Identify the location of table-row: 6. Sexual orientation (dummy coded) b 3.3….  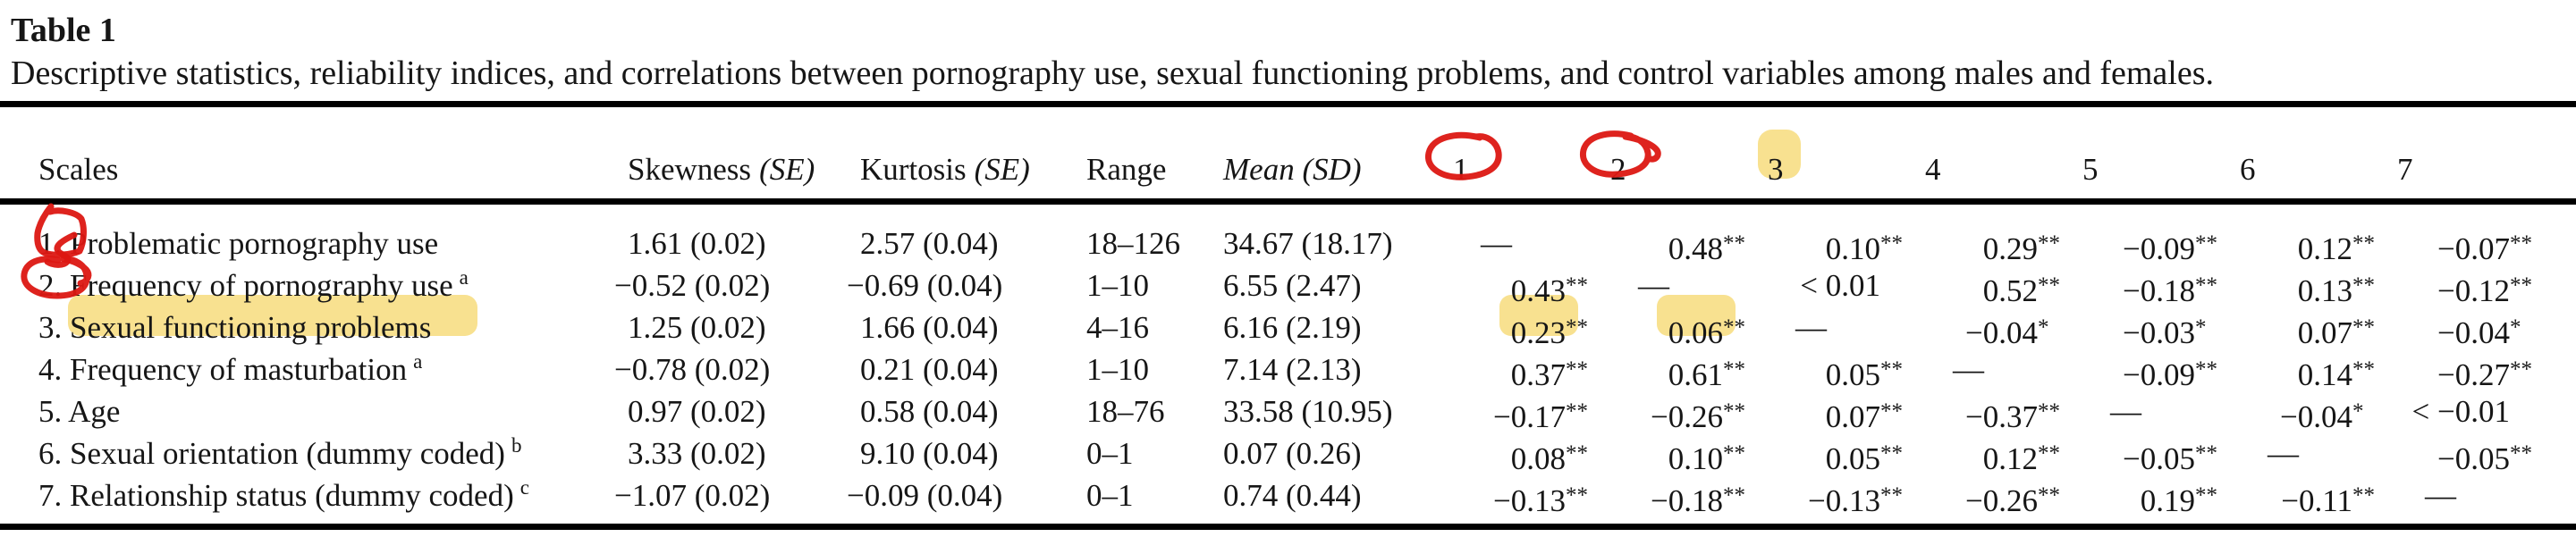
(1288, 454).